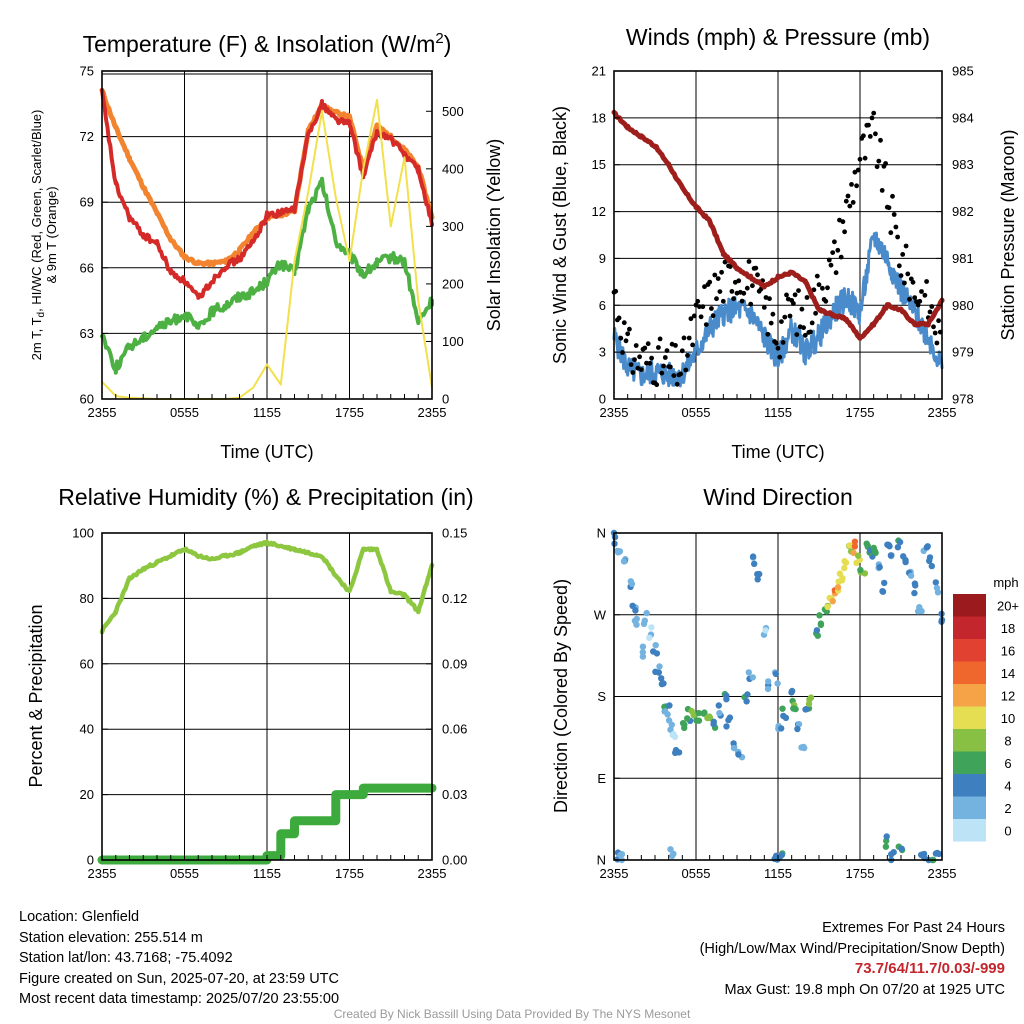 This screenshot has width=1024, height=1024. What do you see at coordinates (454, 533) in the screenshot?
I see `y2-tick-label: 0.15` at bounding box center [454, 533].